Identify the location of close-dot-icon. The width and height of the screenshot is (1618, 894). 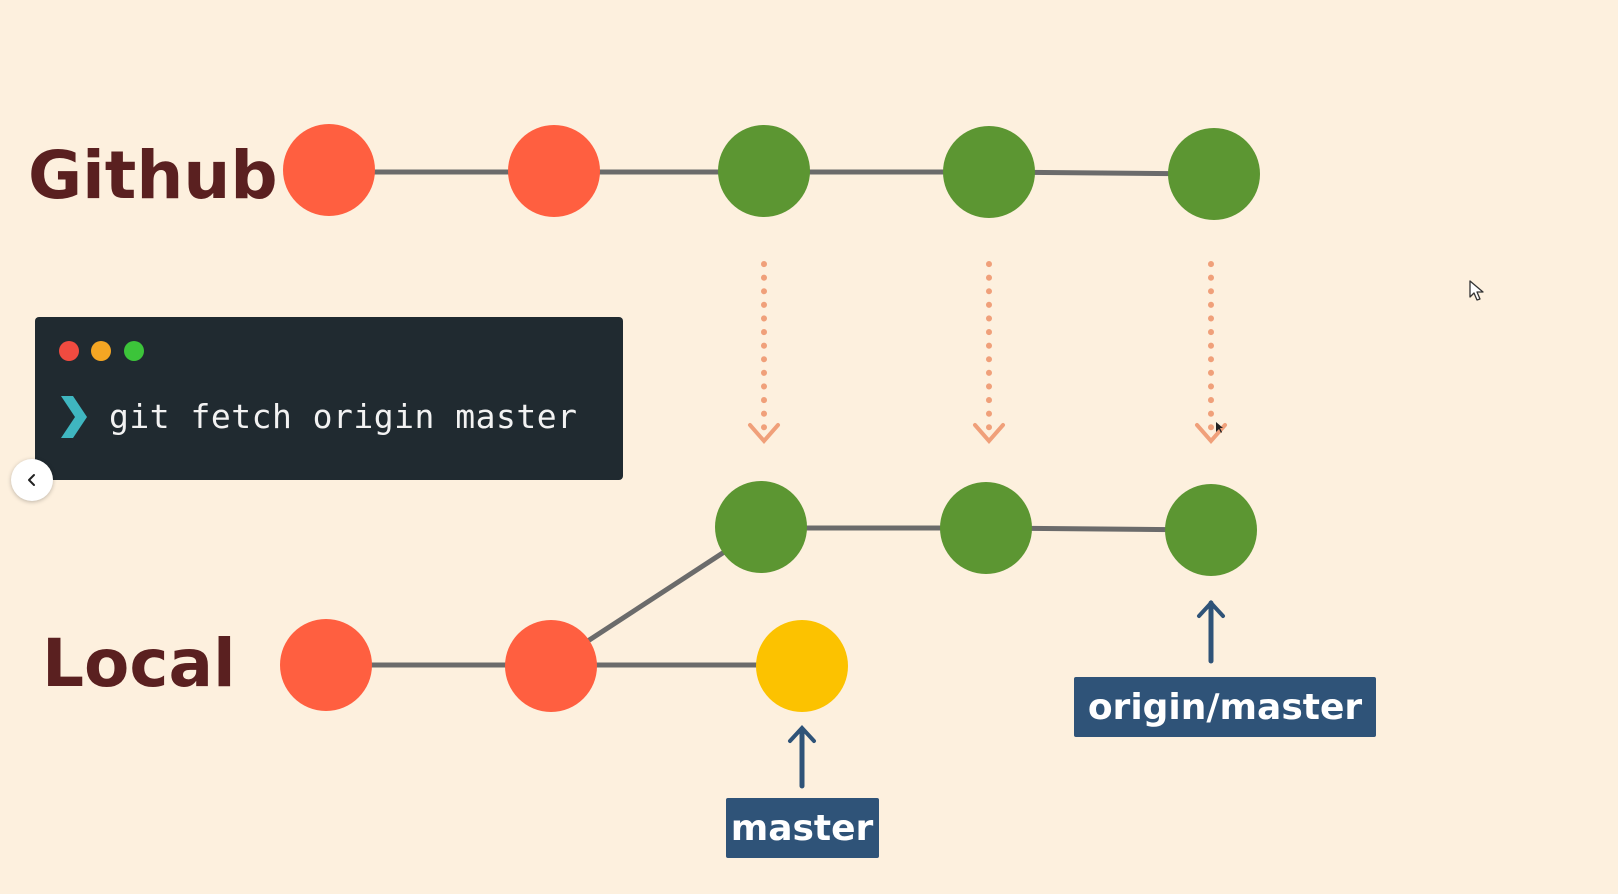
(69, 351).